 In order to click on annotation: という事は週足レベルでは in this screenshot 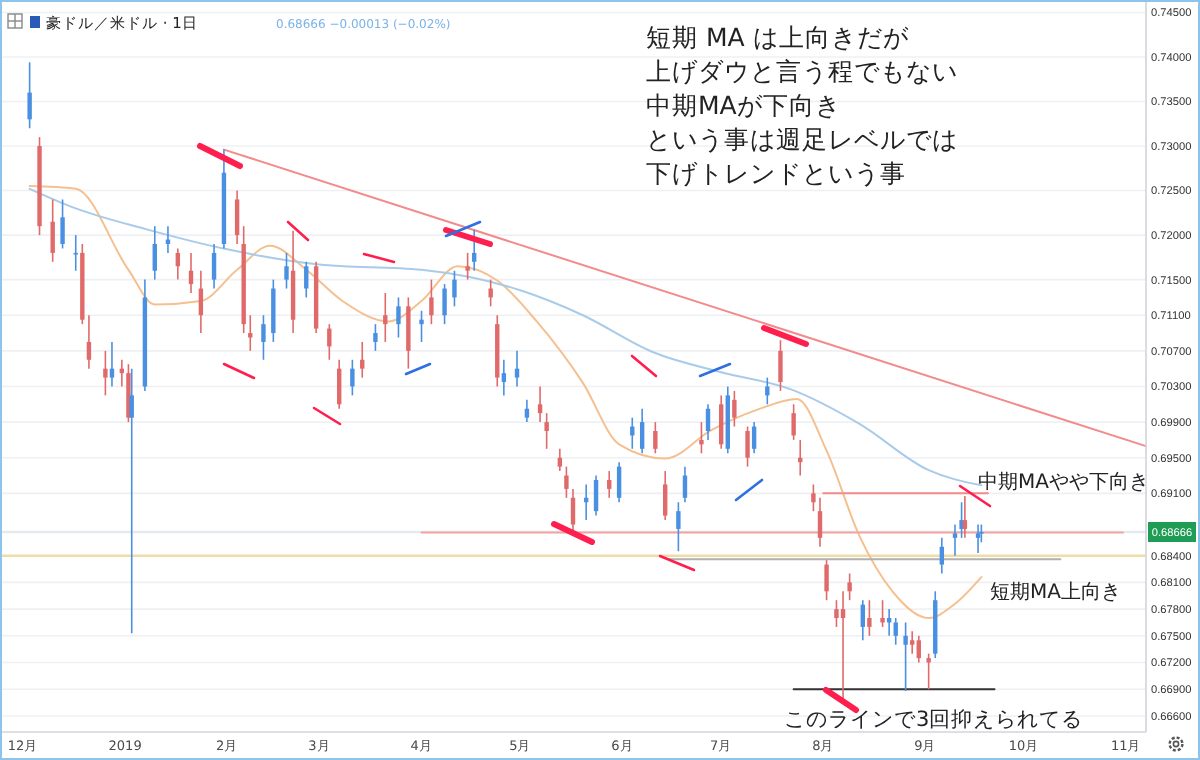, I will do `click(802, 139)`.